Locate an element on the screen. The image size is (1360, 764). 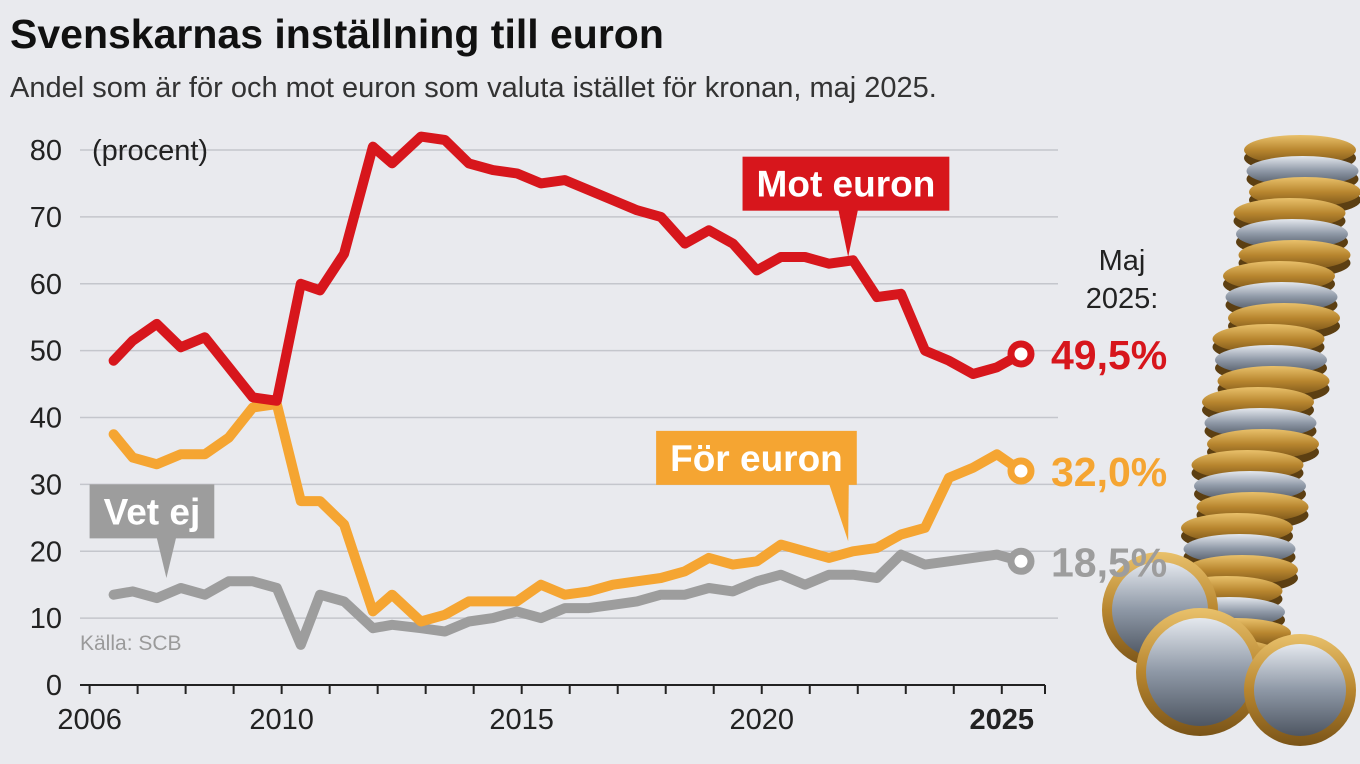
callout-for-label: För euron is located at coordinates (756, 458).